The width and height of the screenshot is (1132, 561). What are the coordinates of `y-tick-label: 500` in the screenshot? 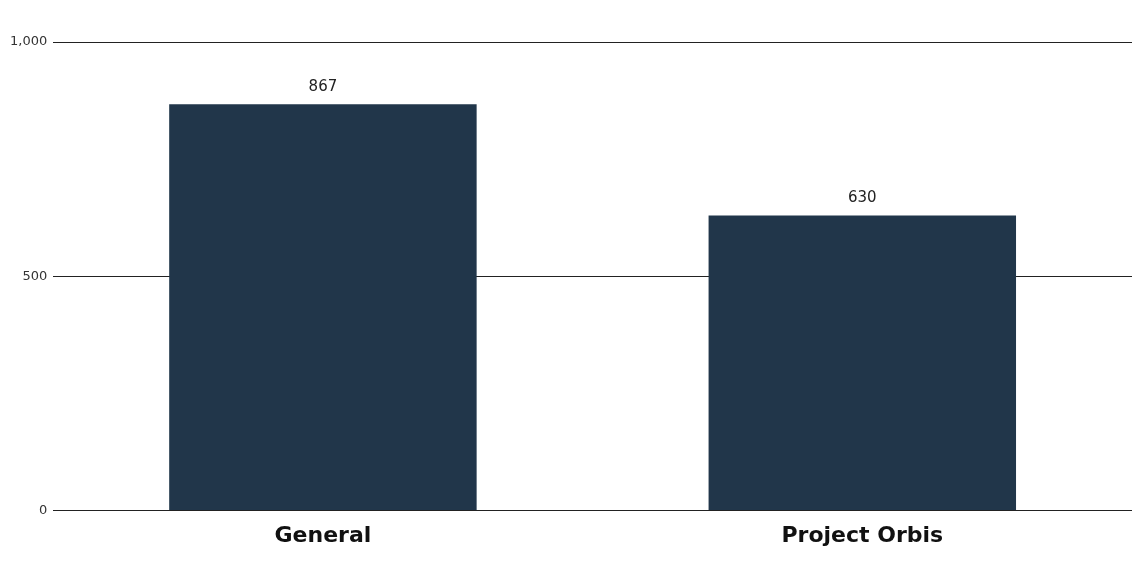 It's located at (35, 275).